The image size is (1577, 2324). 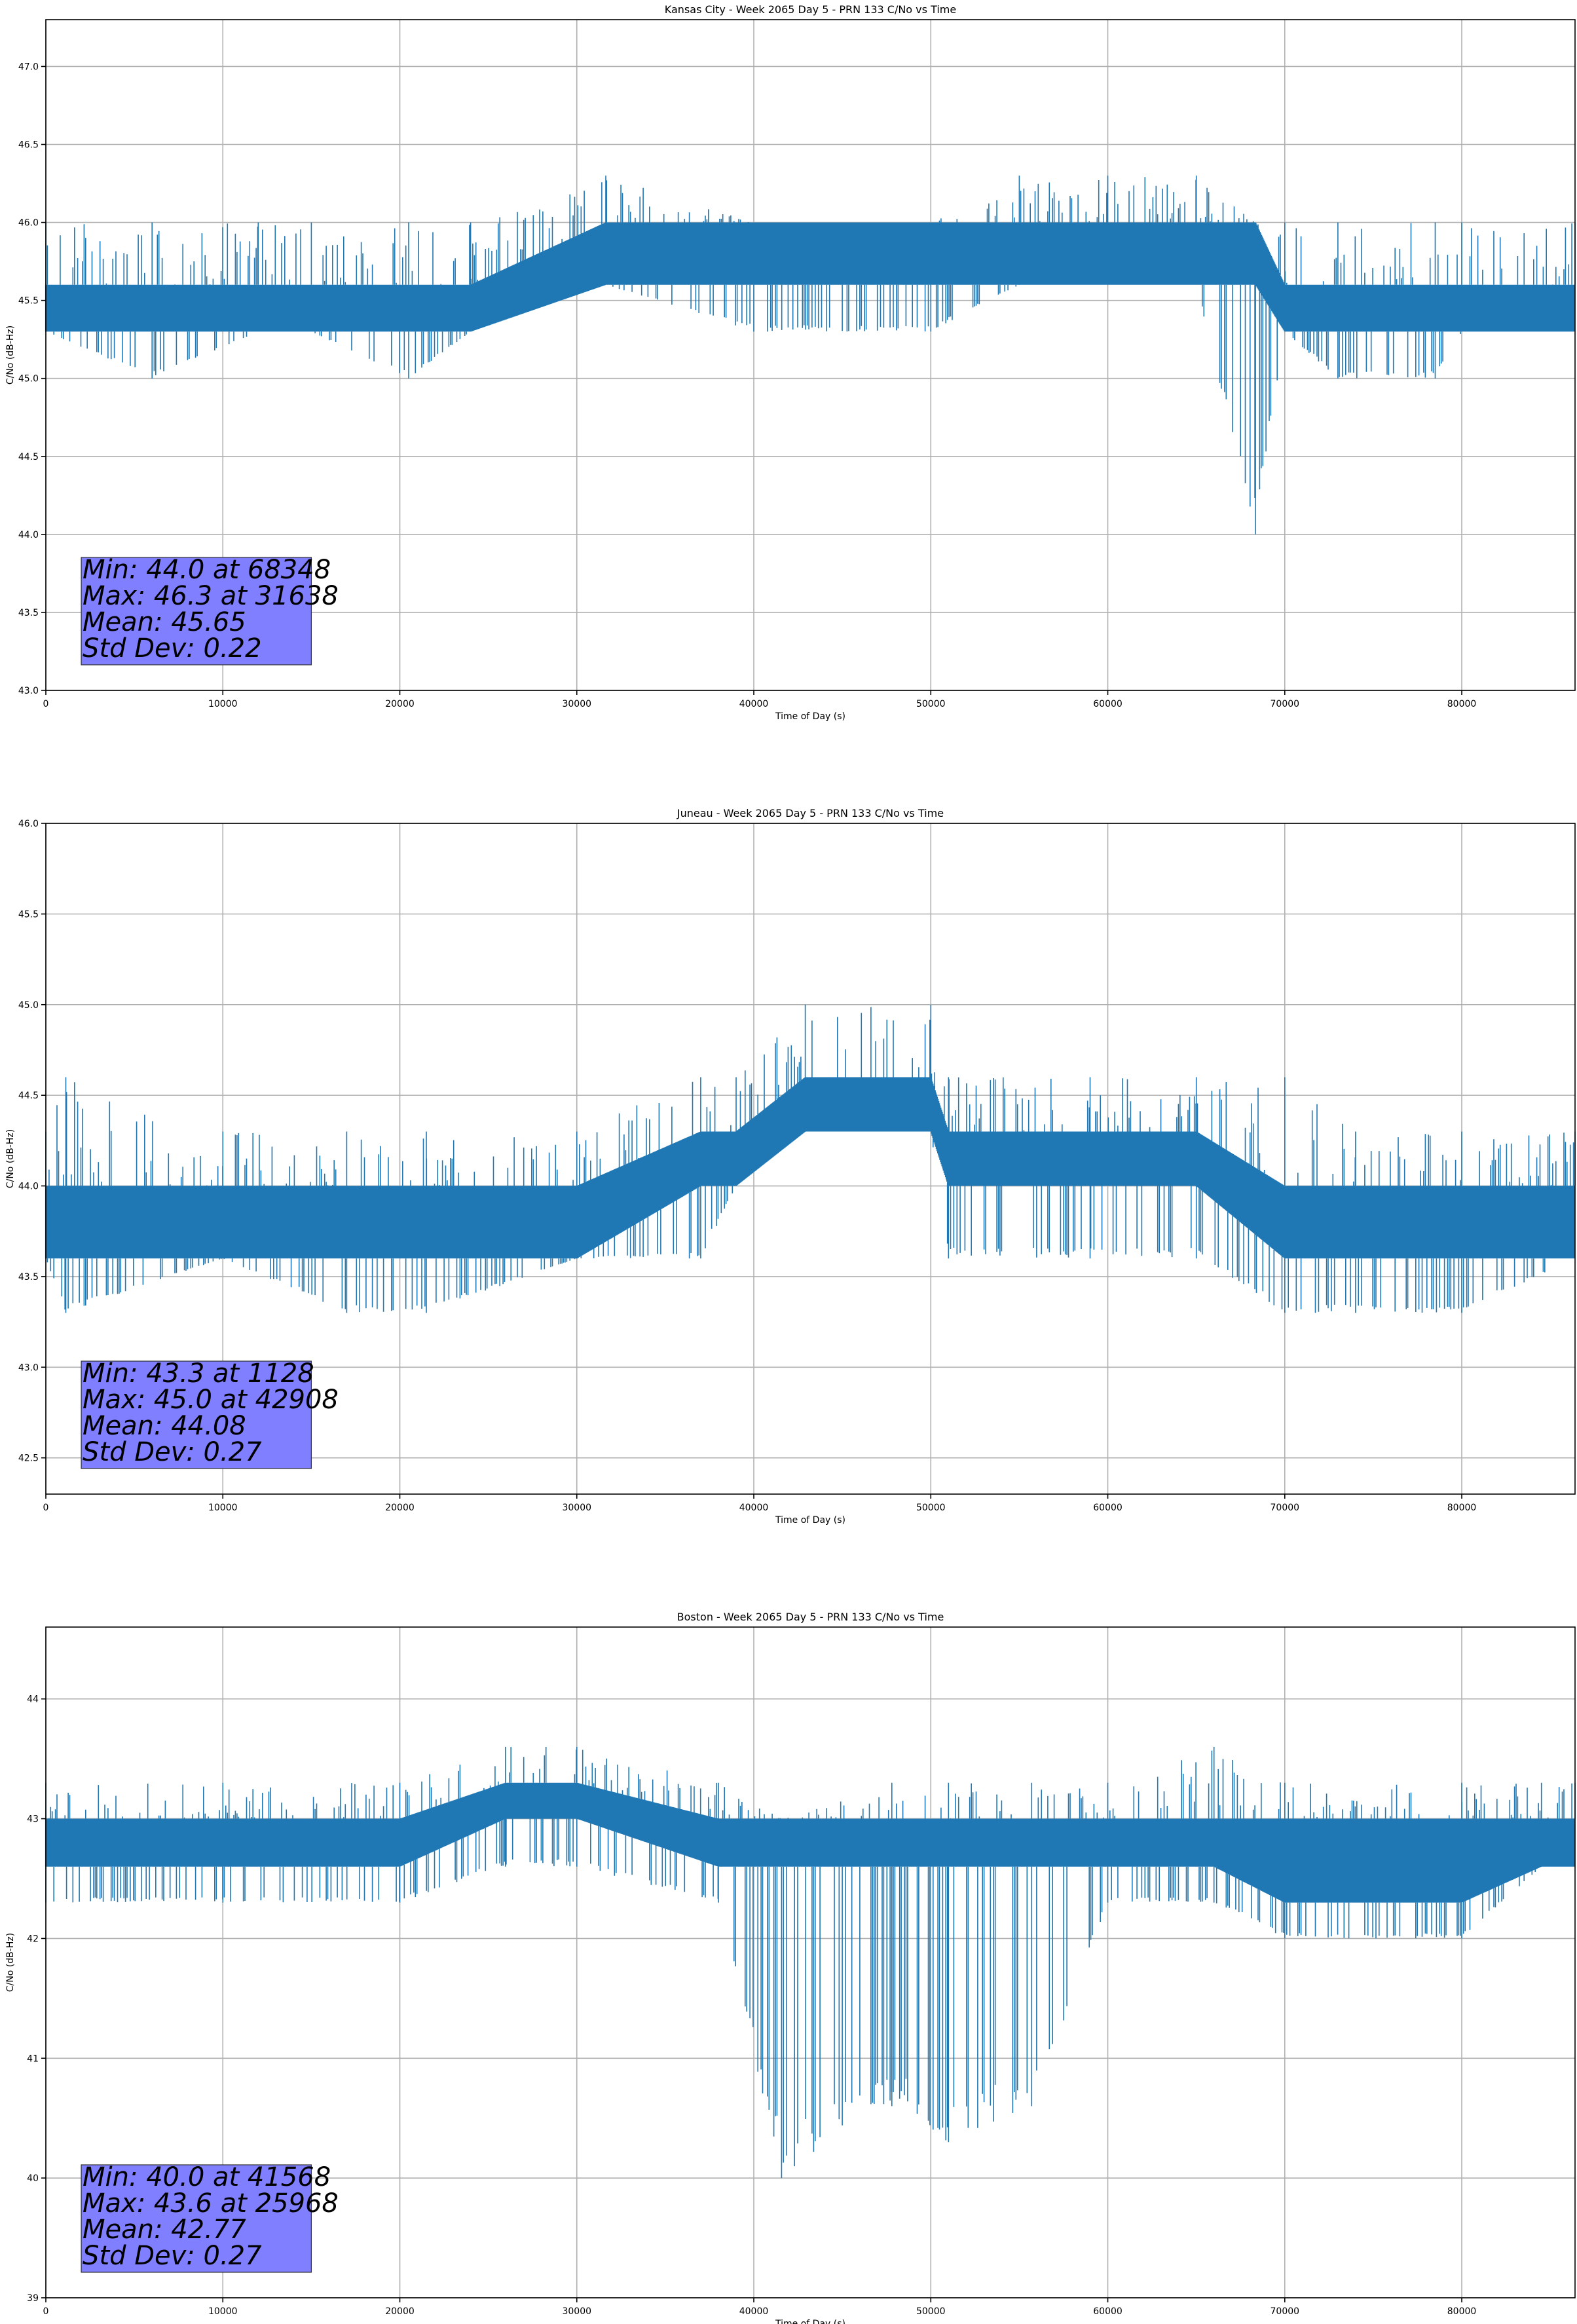 What do you see at coordinates (10, 1158) in the screenshot?
I see `juneau-y-axis-label: C/No (dB-Hz)` at bounding box center [10, 1158].